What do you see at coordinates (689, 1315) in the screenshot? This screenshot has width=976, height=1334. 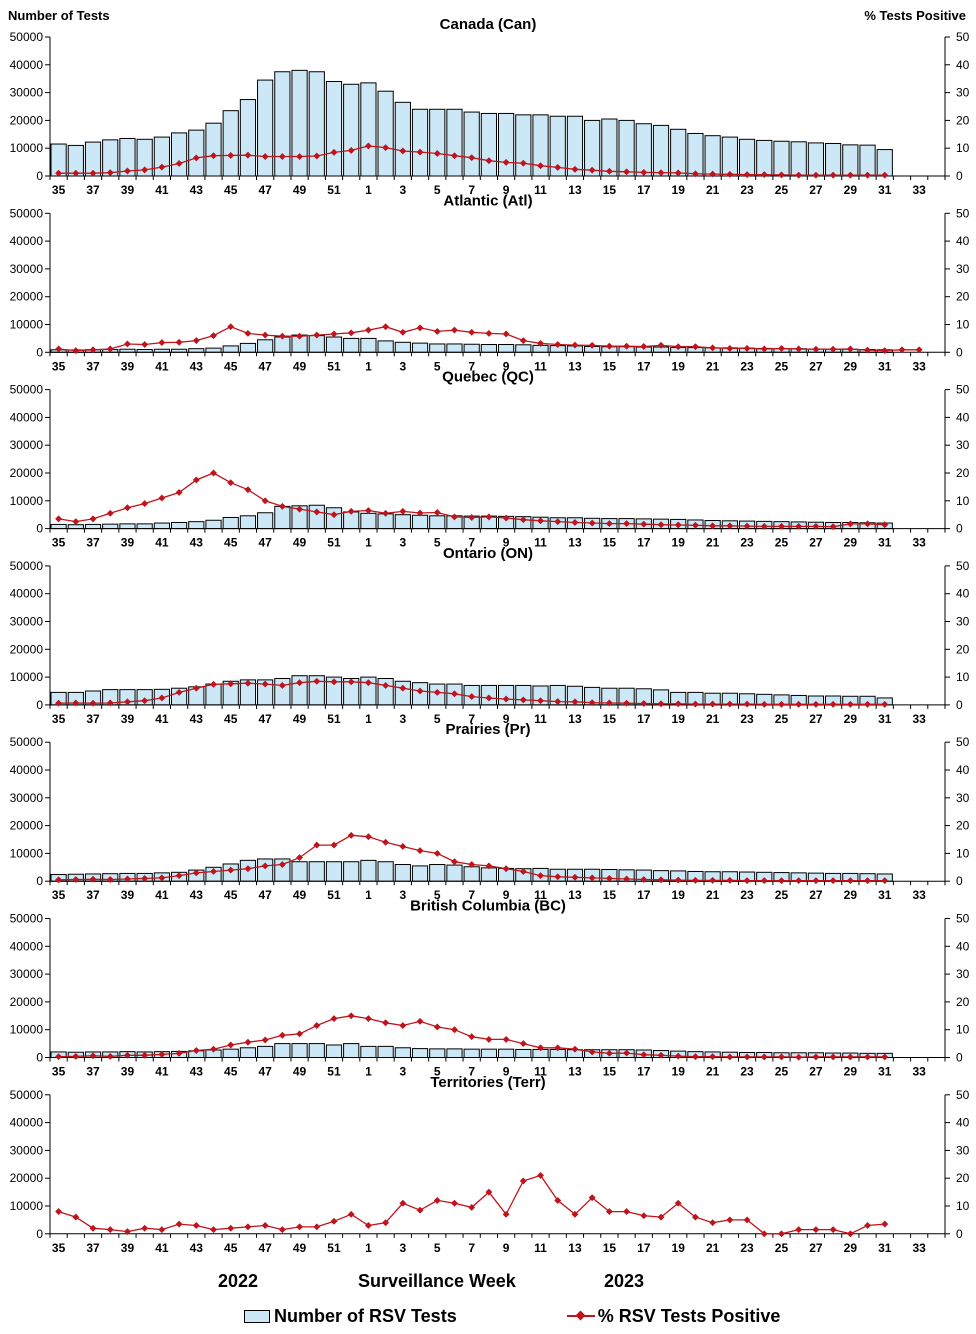 I see `legend-positive-label: % RSV Tests Positive` at bounding box center [689, 1315].